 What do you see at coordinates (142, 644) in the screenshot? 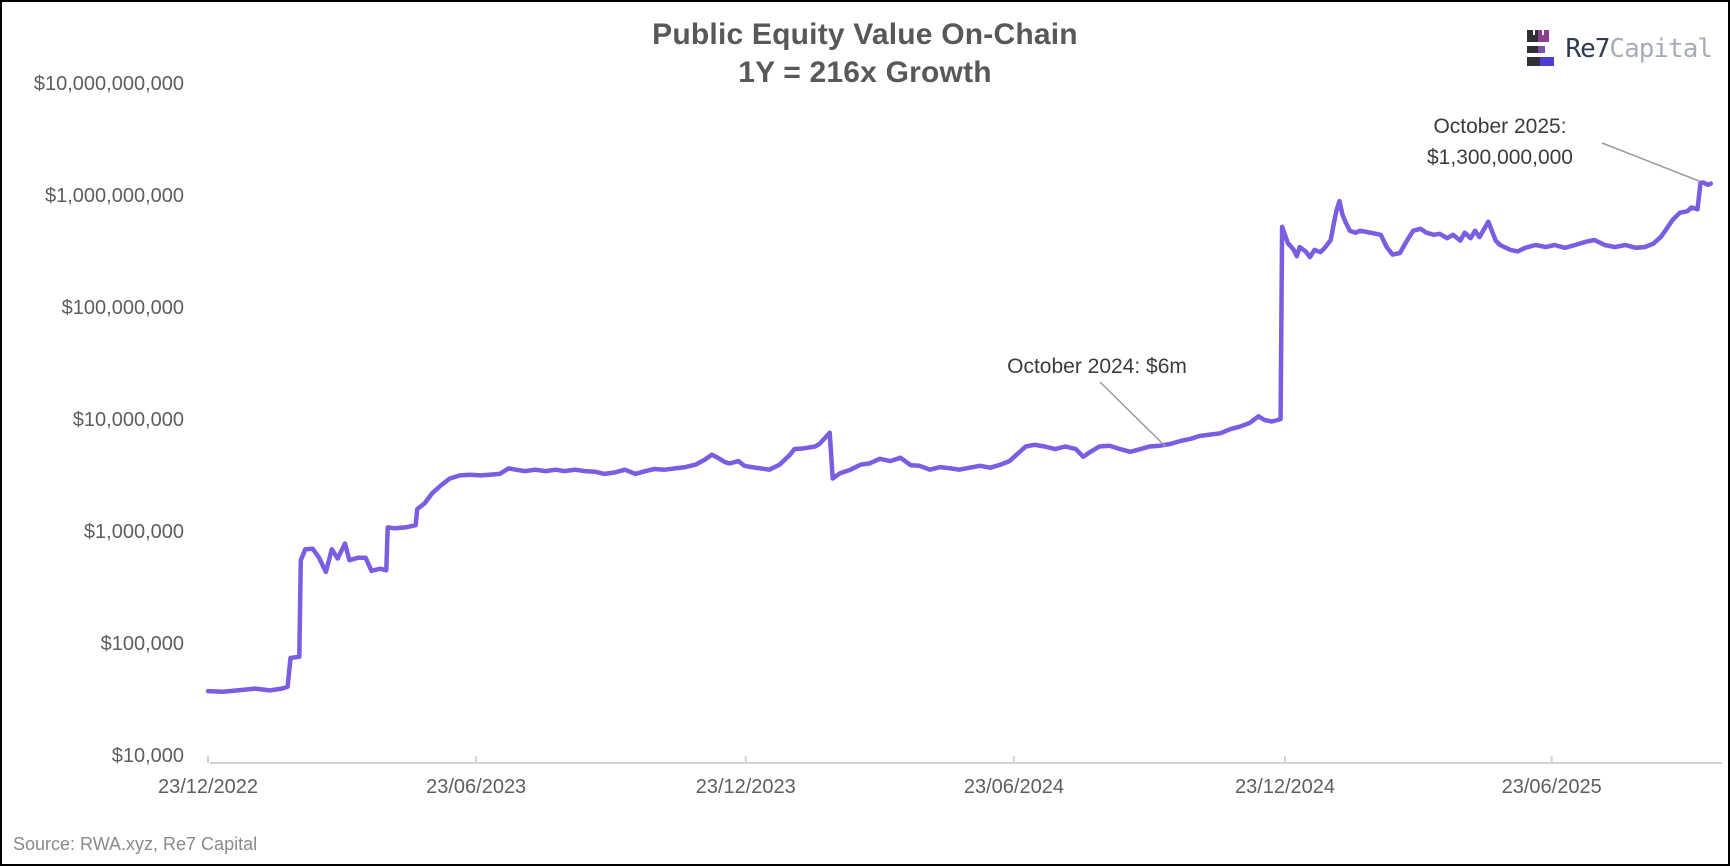
I see `y-axis-tick-label: $100,000` at bounding box center [142, 644].